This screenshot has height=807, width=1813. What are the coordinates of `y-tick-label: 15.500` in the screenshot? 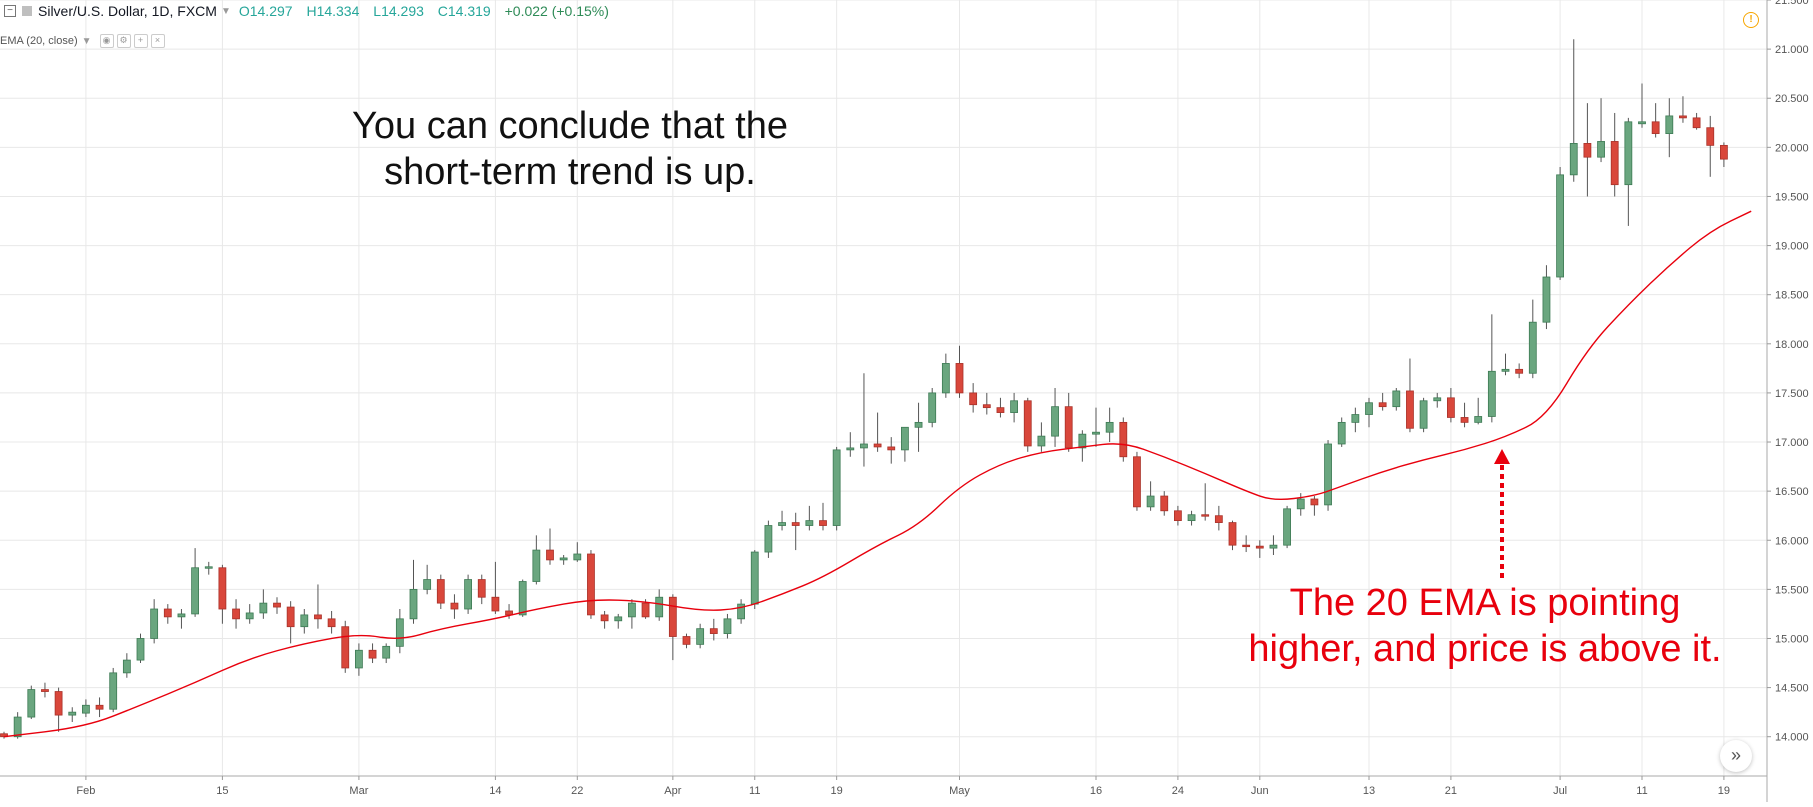 It's located at (1792, 590).